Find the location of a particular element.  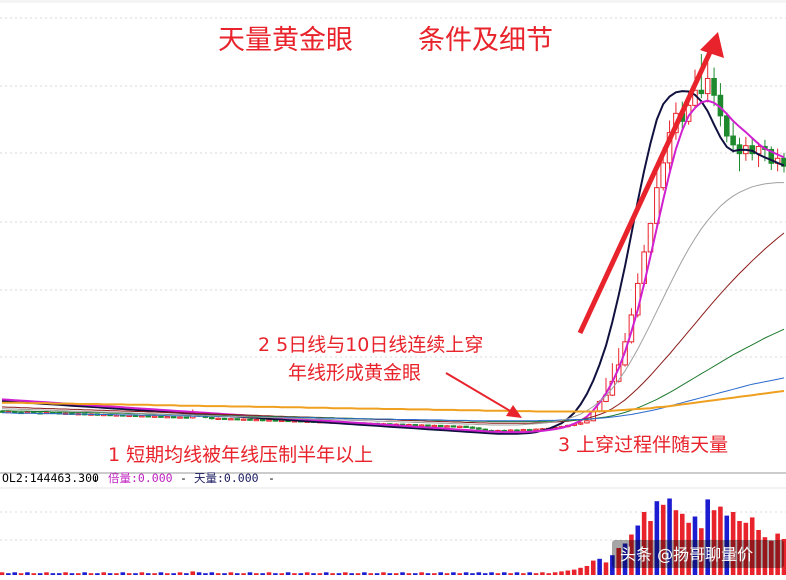

trend-arrow is located at coordinates (650, 183).